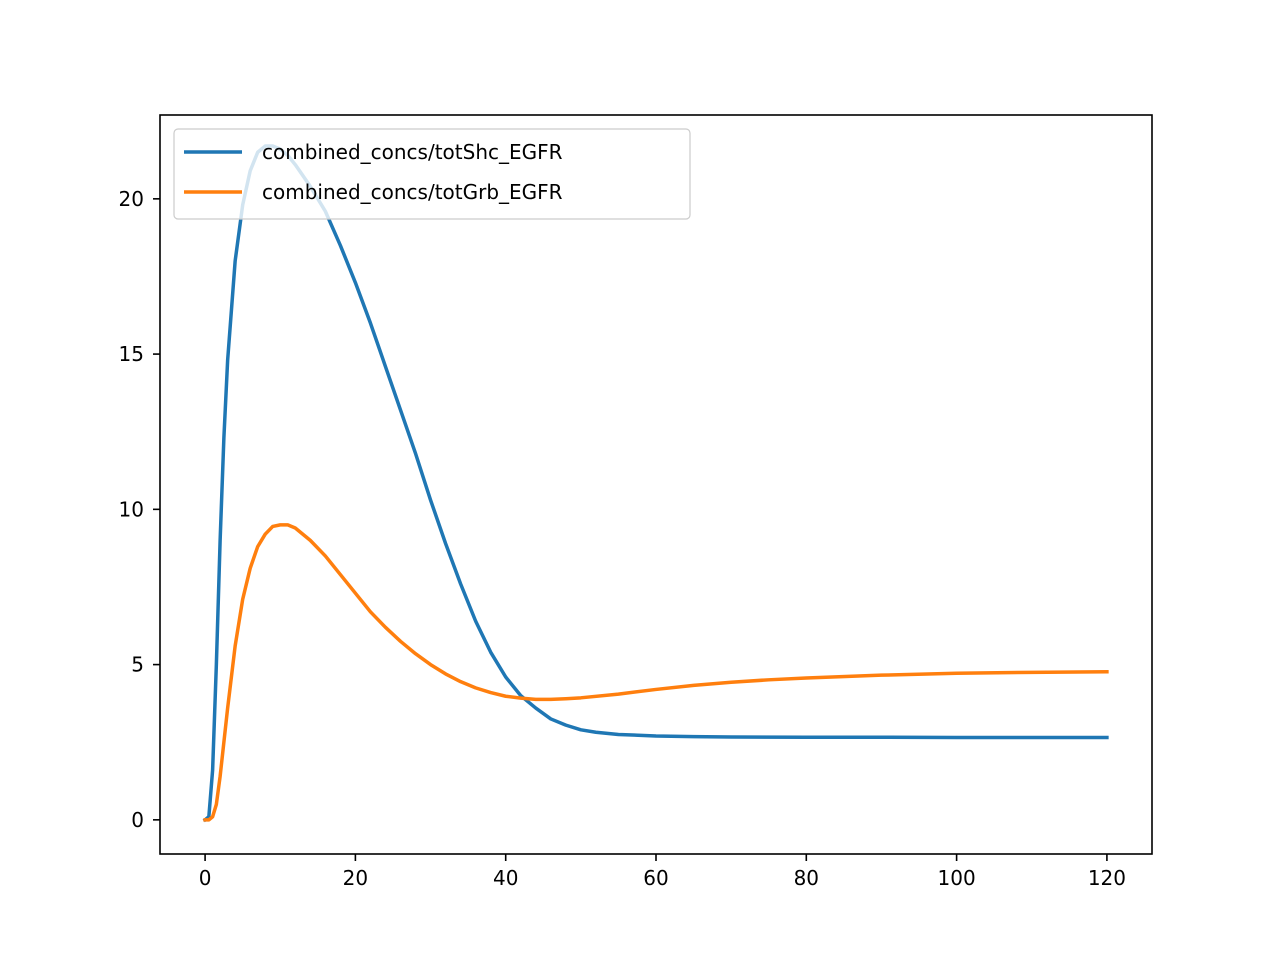 This screenshot has height=960, width=1280. I want to click on x-tick-label: 100, so click(957, 878).